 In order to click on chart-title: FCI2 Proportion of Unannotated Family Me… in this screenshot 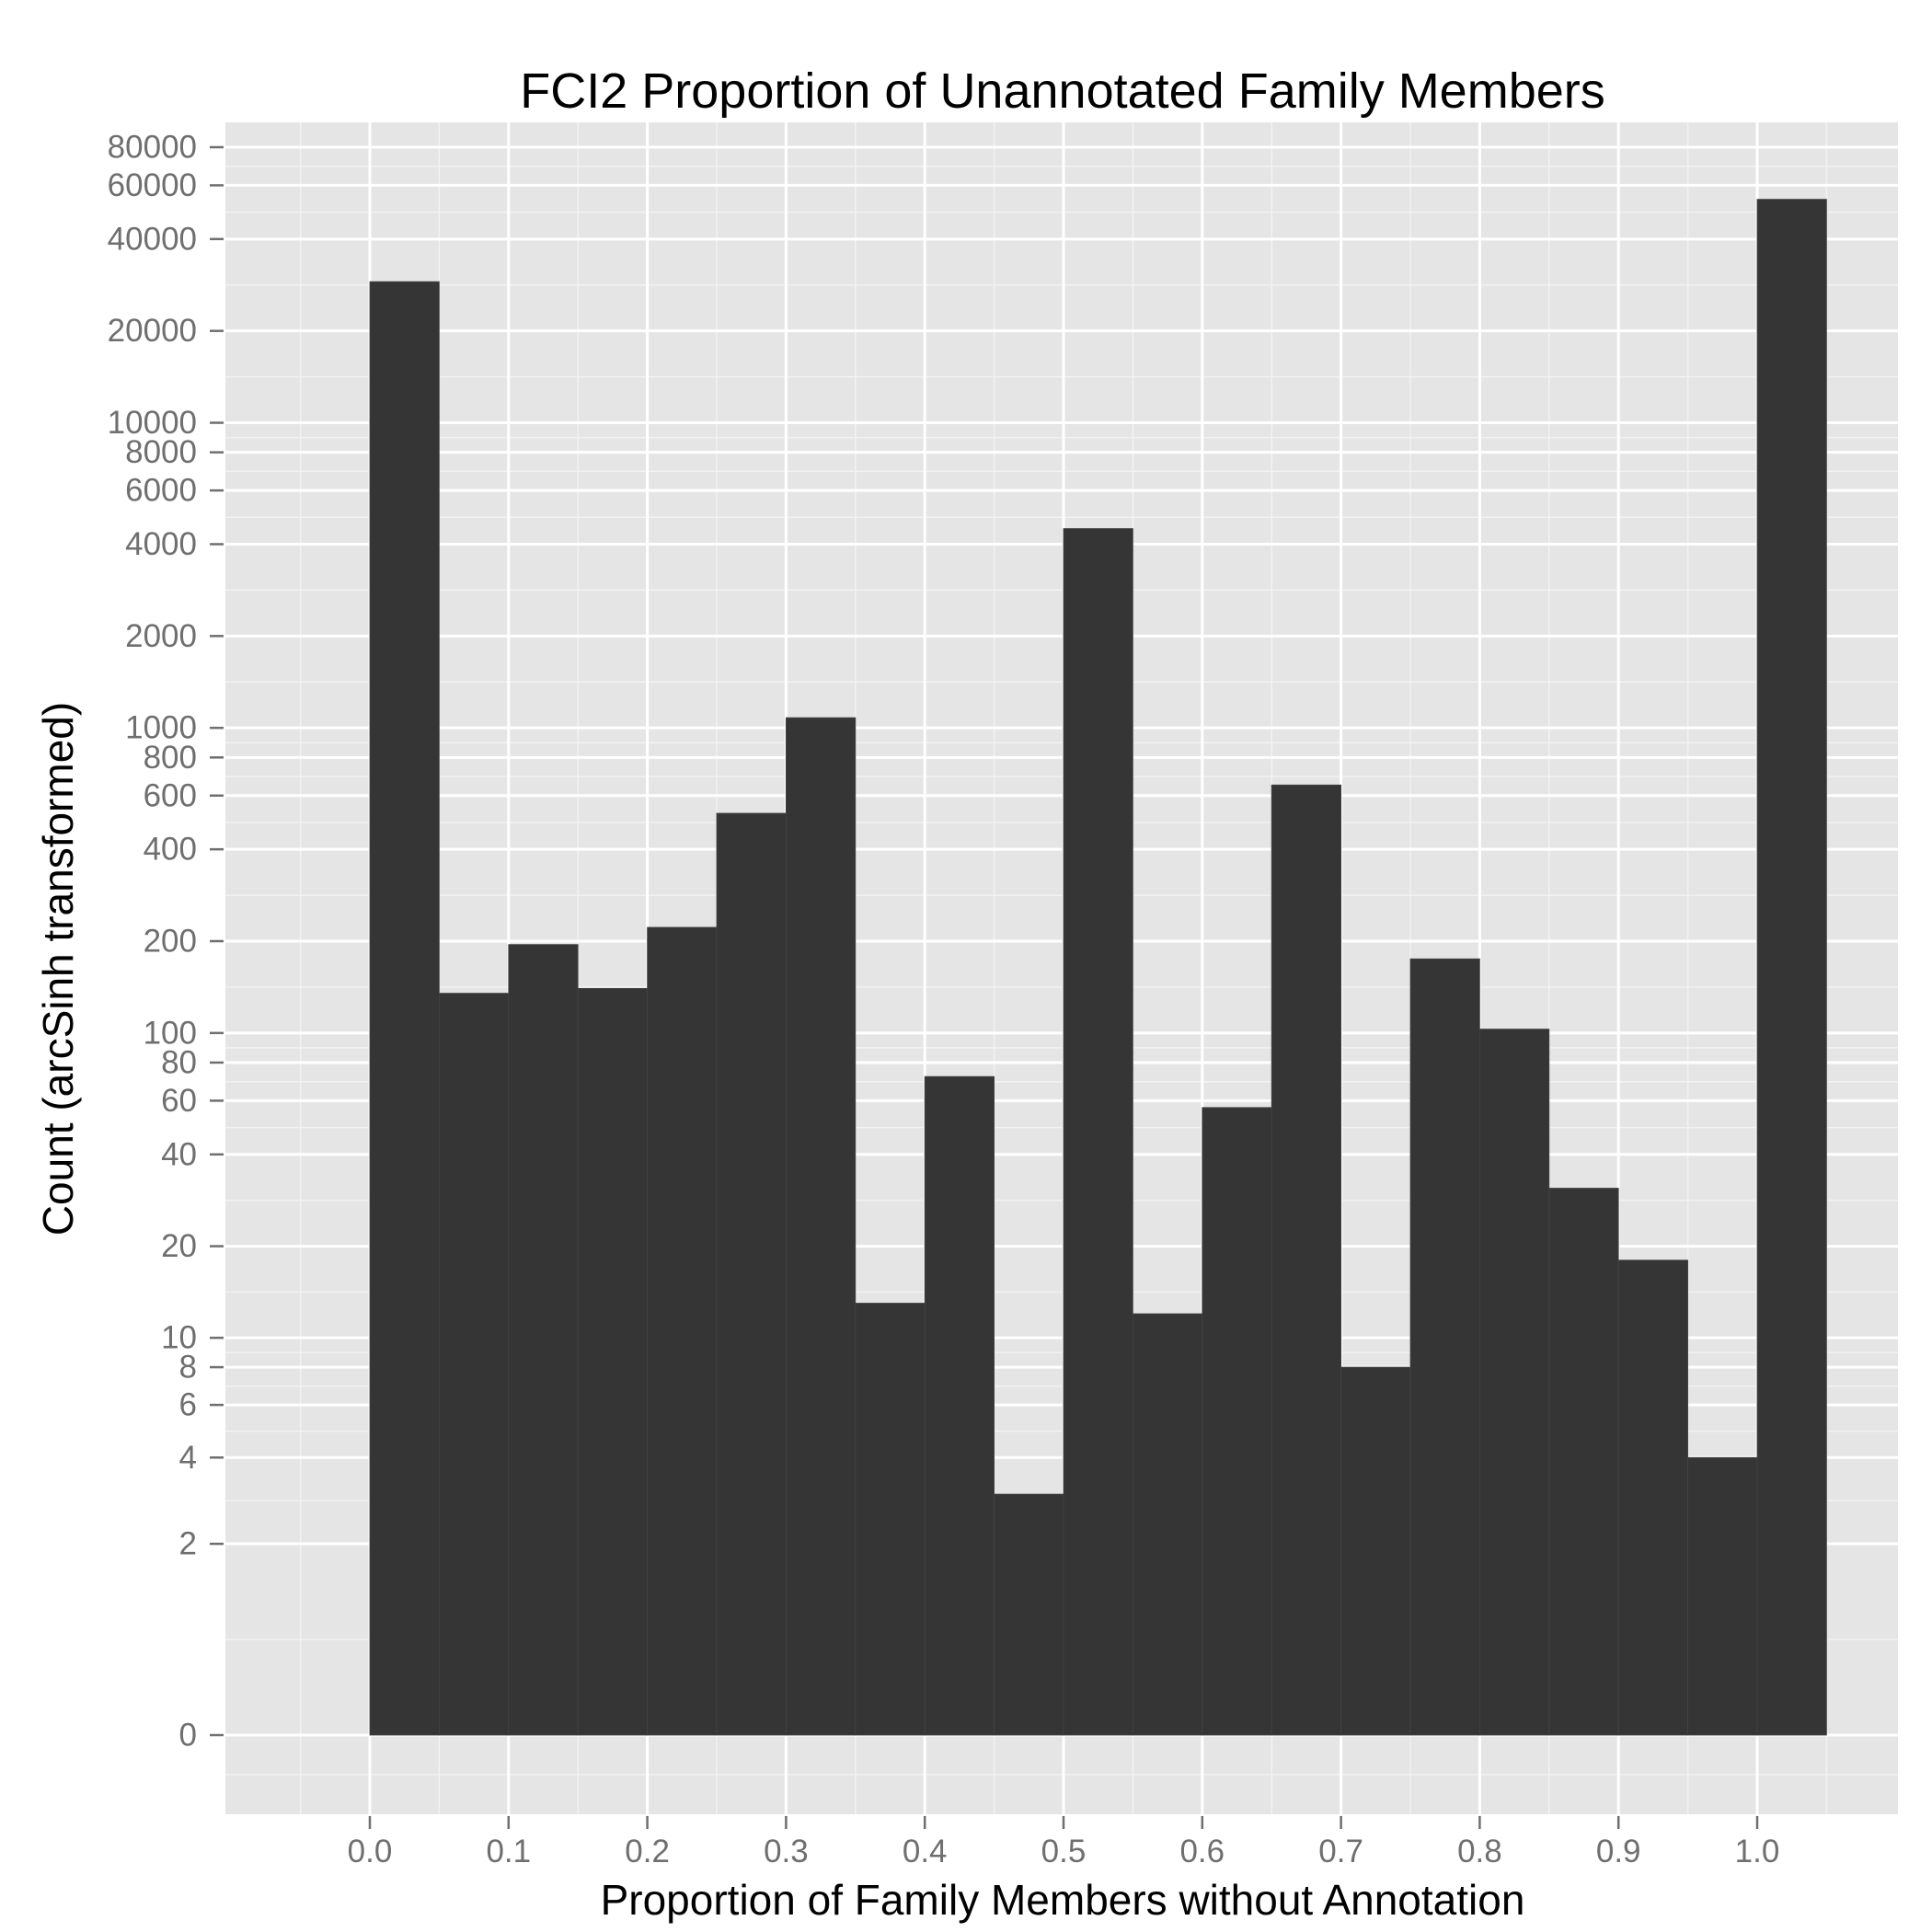, I will do `click(1062, 91)`.